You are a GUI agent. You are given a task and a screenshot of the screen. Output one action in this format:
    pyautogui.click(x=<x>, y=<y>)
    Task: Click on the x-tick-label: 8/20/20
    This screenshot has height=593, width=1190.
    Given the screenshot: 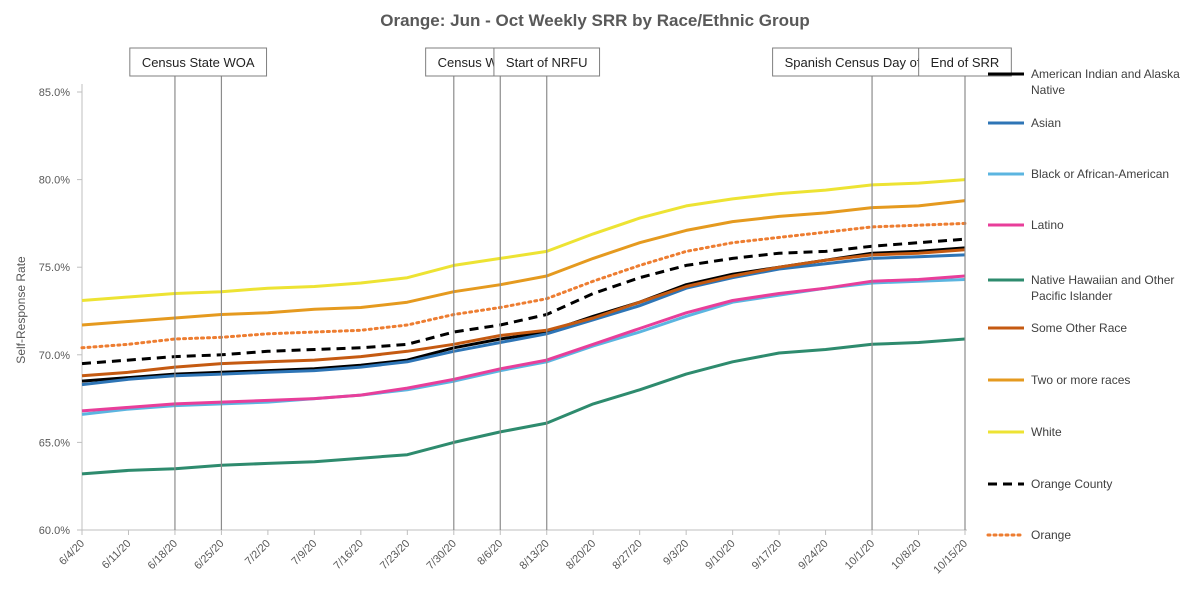 What is the action you would take?
    pyautogui.click(x=581, y=555)
    